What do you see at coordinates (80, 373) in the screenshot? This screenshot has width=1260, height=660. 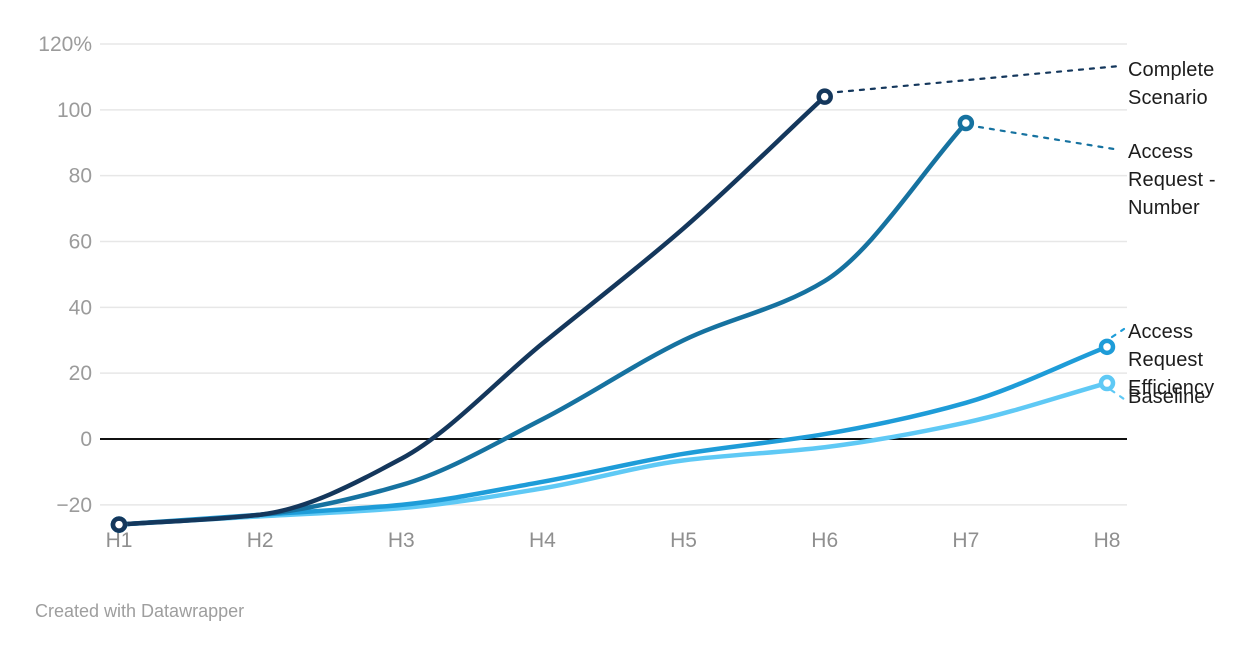 I see `y-axis-tick-label: 20` at bounding box center [80, 373].